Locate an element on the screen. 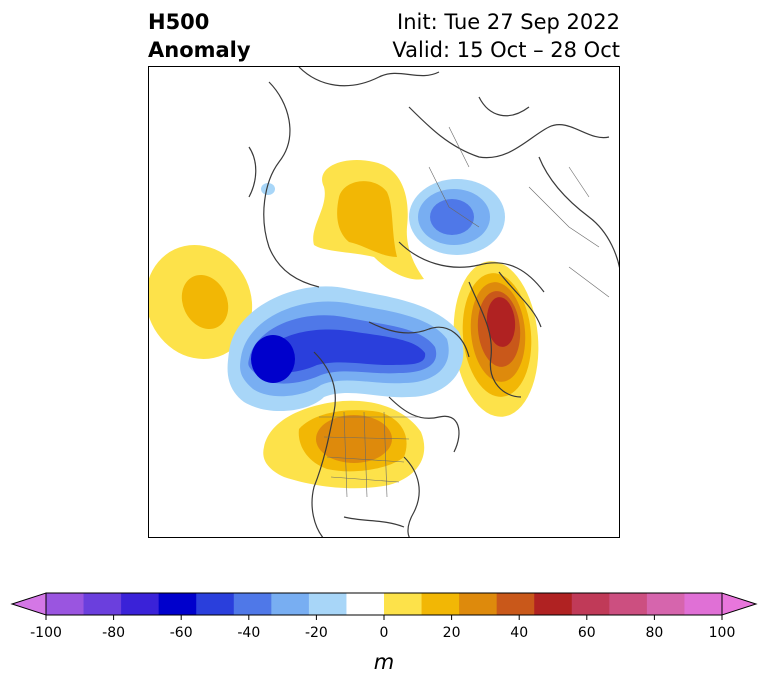 The height and width of the screenshot is (684, 768). colorbar-tick-label: 40 is located at coordinates (519, 633).